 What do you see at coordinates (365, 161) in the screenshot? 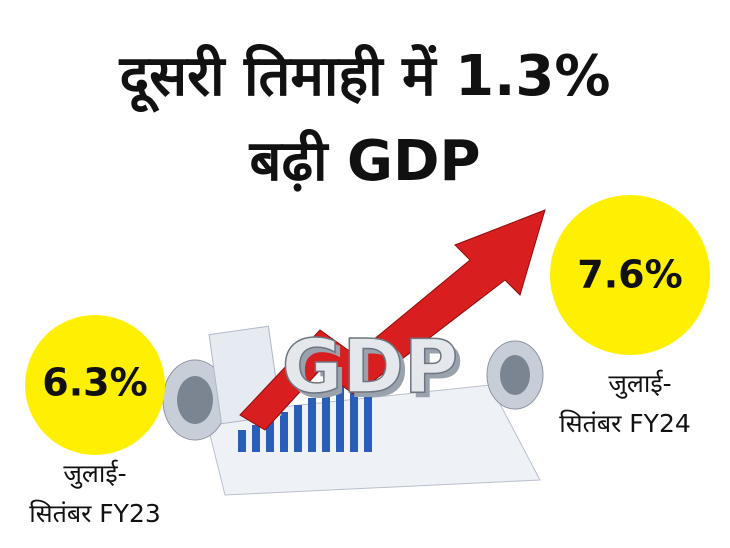
I see `title-line: बढ़ी GDP` at bounding box center [365, 161].